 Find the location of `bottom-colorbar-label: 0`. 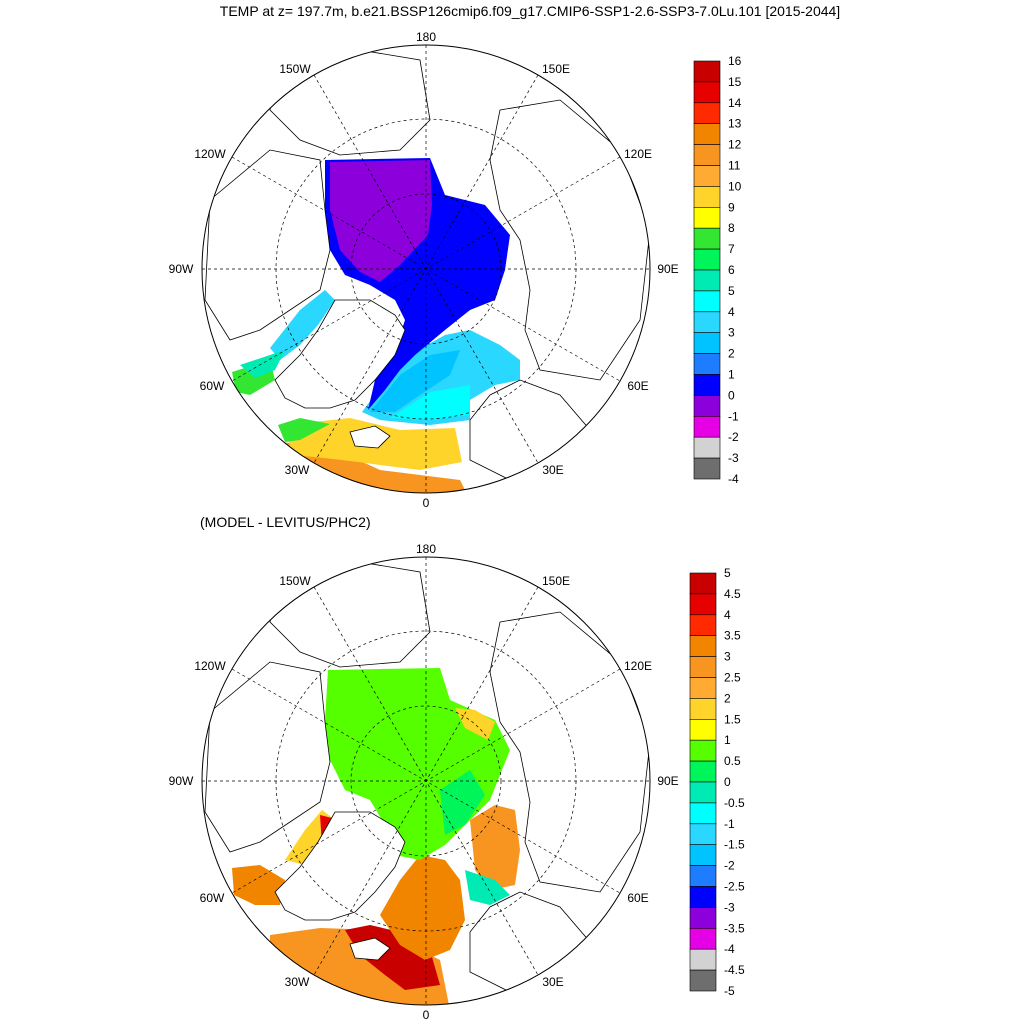

bottom-colorbar-label: 0 is located at coordinates (727, 782).